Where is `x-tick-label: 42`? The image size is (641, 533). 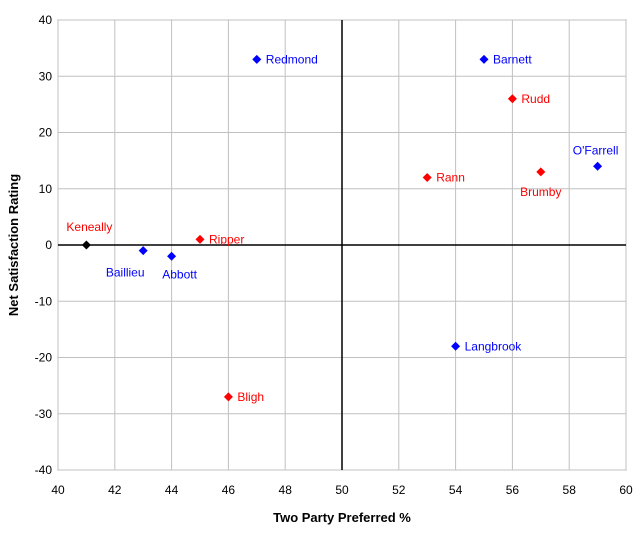
x-tick-label: 42 is located at coordinates (115, 490).